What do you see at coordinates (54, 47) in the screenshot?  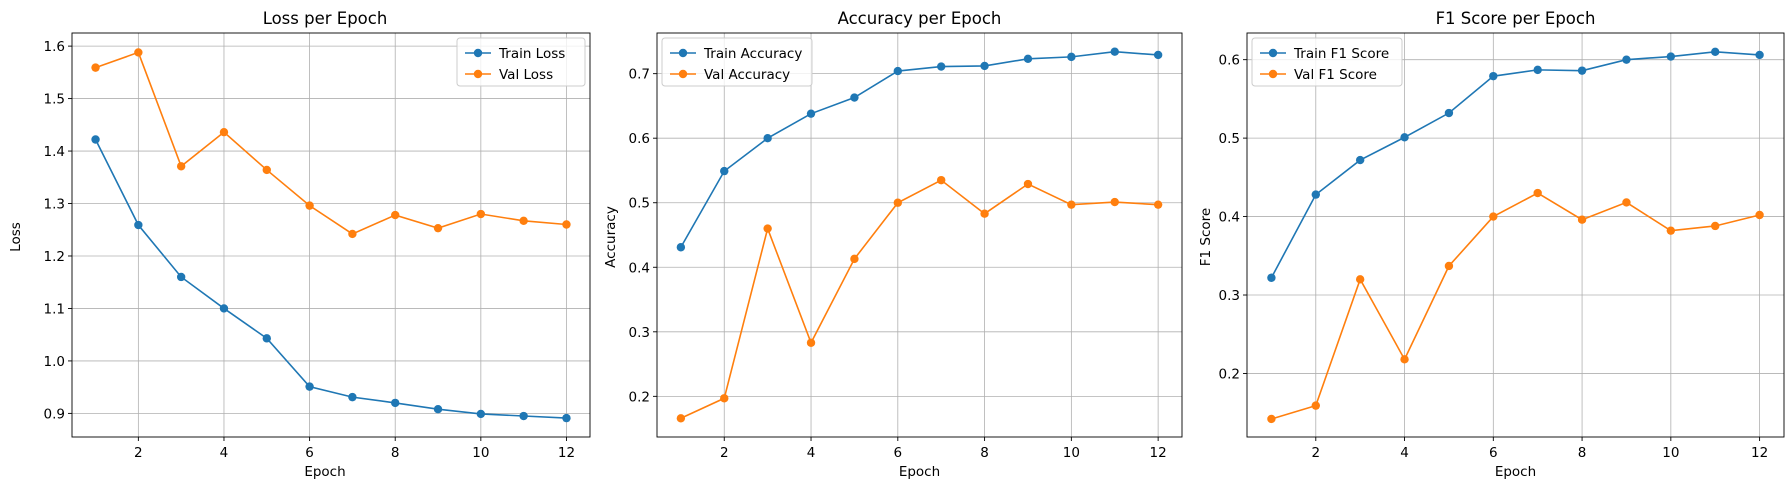 I see `y-tick-label: 1.6` at bounding box center [54, 47].